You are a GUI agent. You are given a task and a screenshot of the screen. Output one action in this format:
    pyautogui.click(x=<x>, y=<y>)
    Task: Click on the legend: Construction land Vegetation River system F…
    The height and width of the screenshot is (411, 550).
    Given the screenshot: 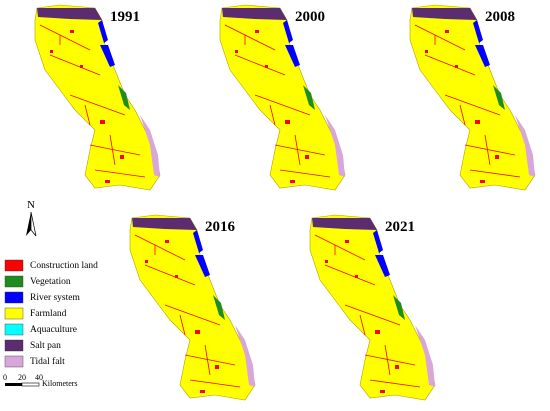 What is the action you would take?
    pyautogui.click(x=51, y=313)
    